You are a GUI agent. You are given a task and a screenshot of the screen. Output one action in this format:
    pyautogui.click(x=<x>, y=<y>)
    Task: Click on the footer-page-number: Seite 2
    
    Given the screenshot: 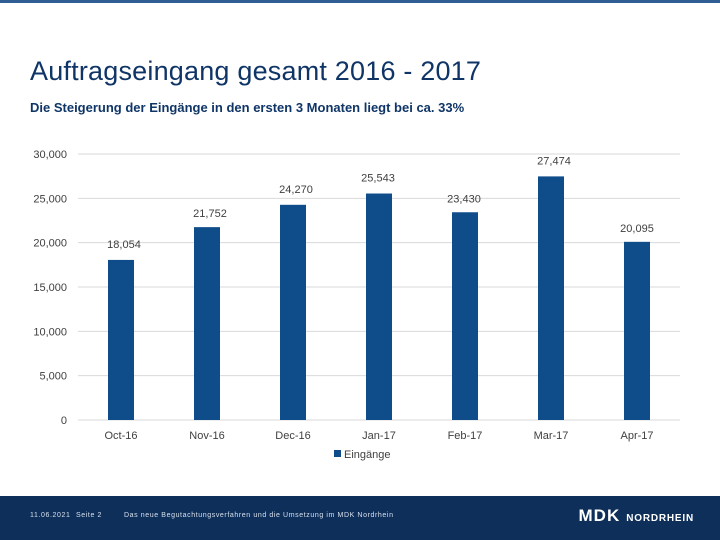 What is the action you would take?
    pyautogui.click(x=89, y=515)
    